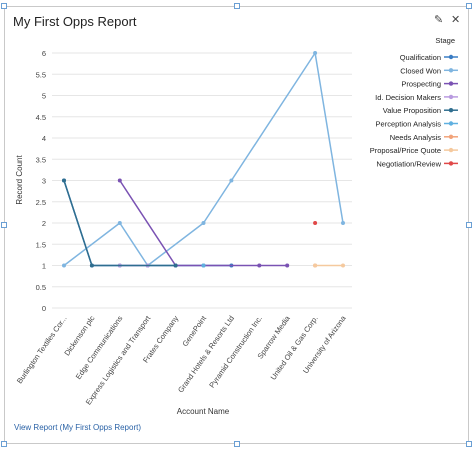 Image resolution: width=474 pixels, height=449 pixels. I want to click on widget-title: My First Opps Report, so click(75, 21).